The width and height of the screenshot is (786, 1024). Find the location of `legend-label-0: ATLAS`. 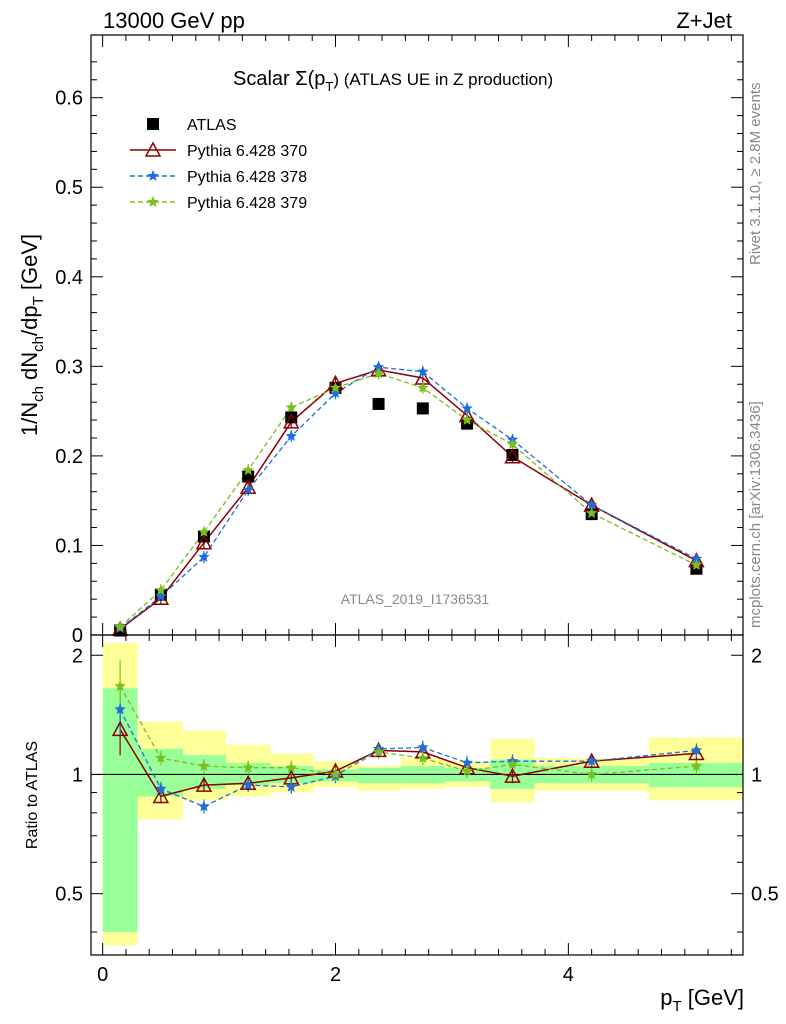

legend-label-0: ATLAS is located at coordinates (212, 125).